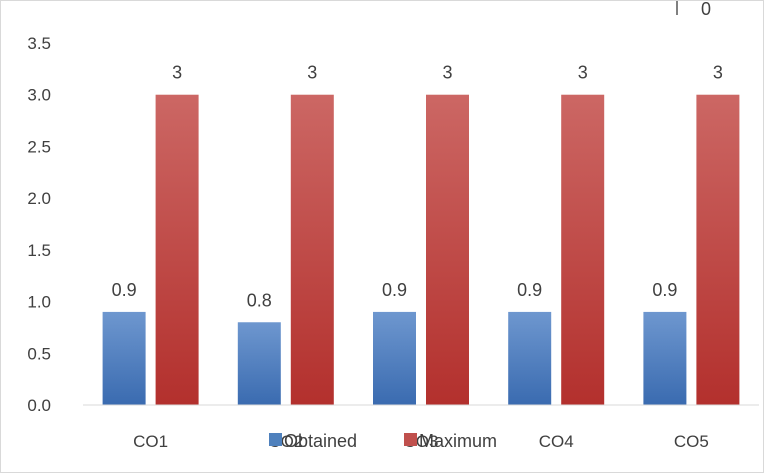 The height and width of the screenshot is (474, 764). Describe the element at coordinates (150, 441) in the screenshot. I see `category-label-co1: CO1` at that location.